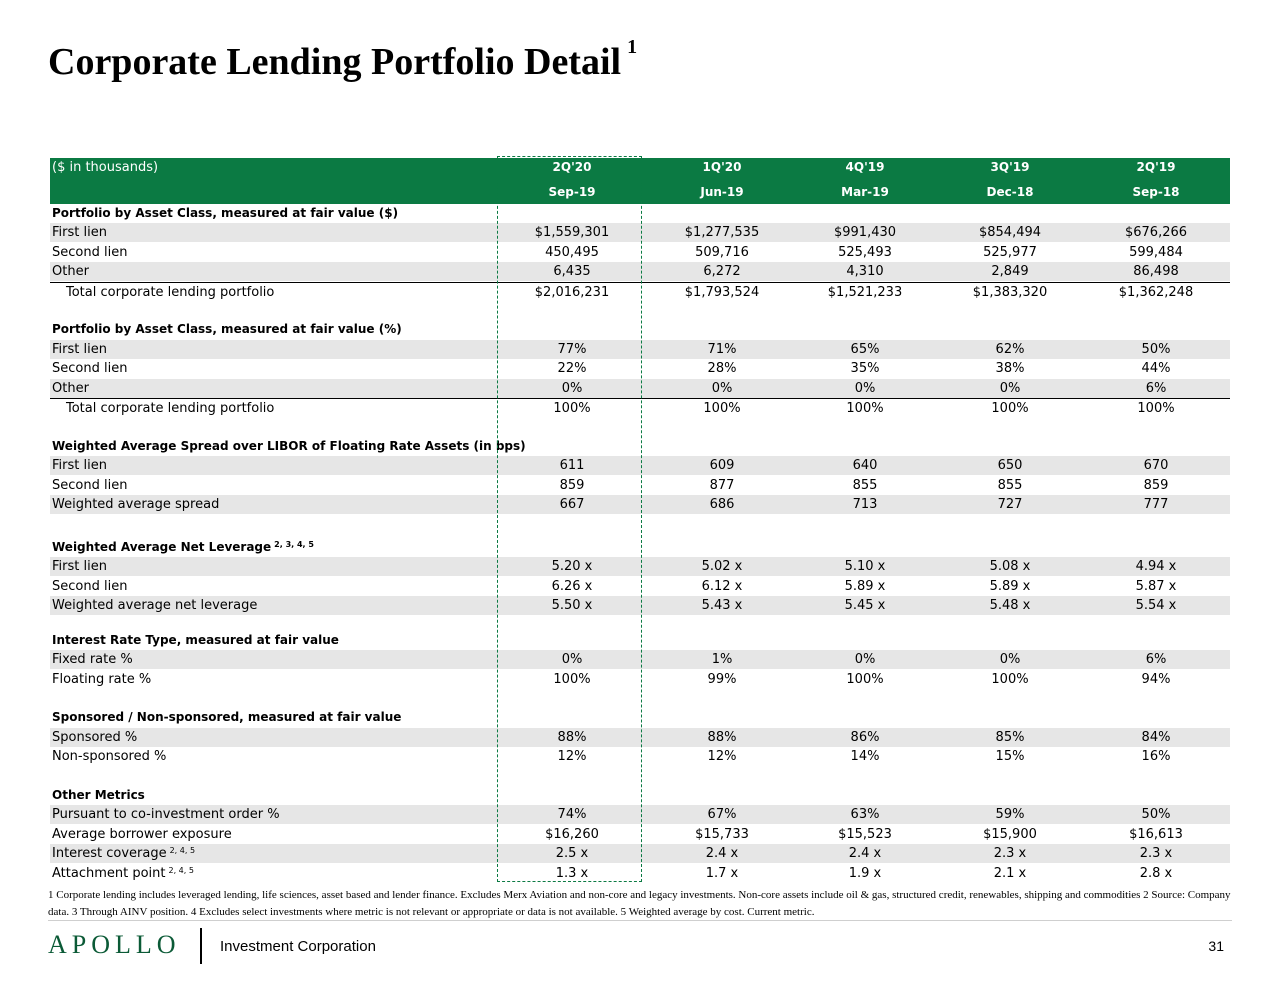  I want to click on row-label: Non-sponsored %, so click(109, 756).